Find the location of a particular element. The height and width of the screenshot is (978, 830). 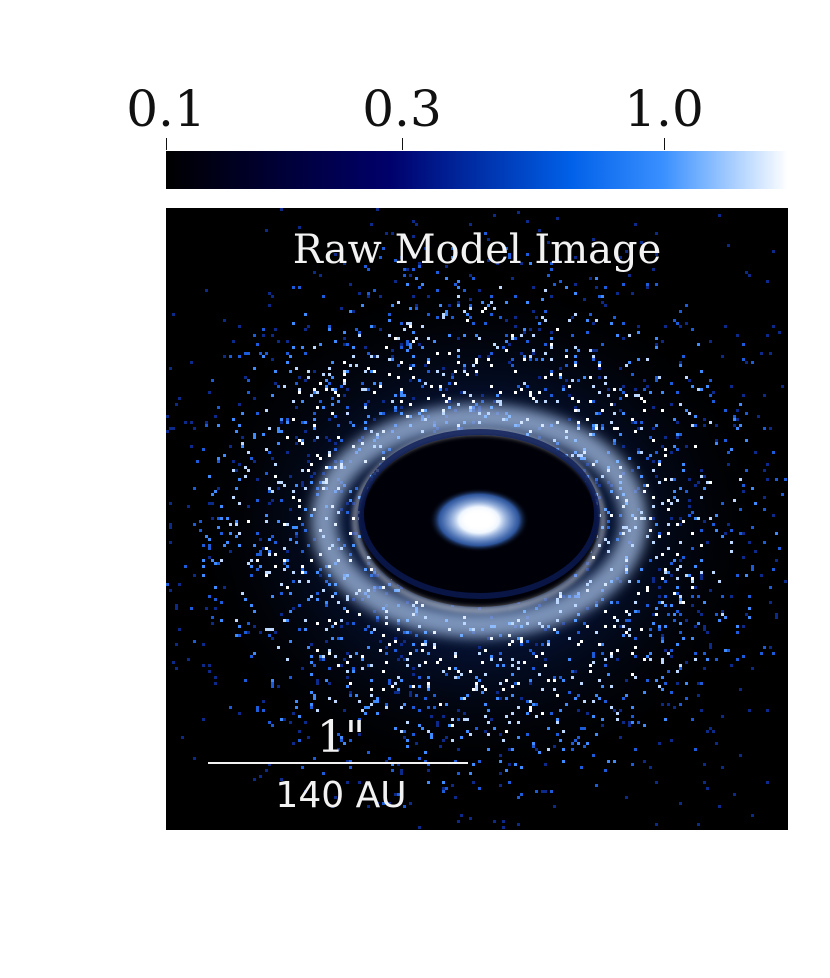

scalebar-physical-label: 140 AU is located at coordinates (341, 795).